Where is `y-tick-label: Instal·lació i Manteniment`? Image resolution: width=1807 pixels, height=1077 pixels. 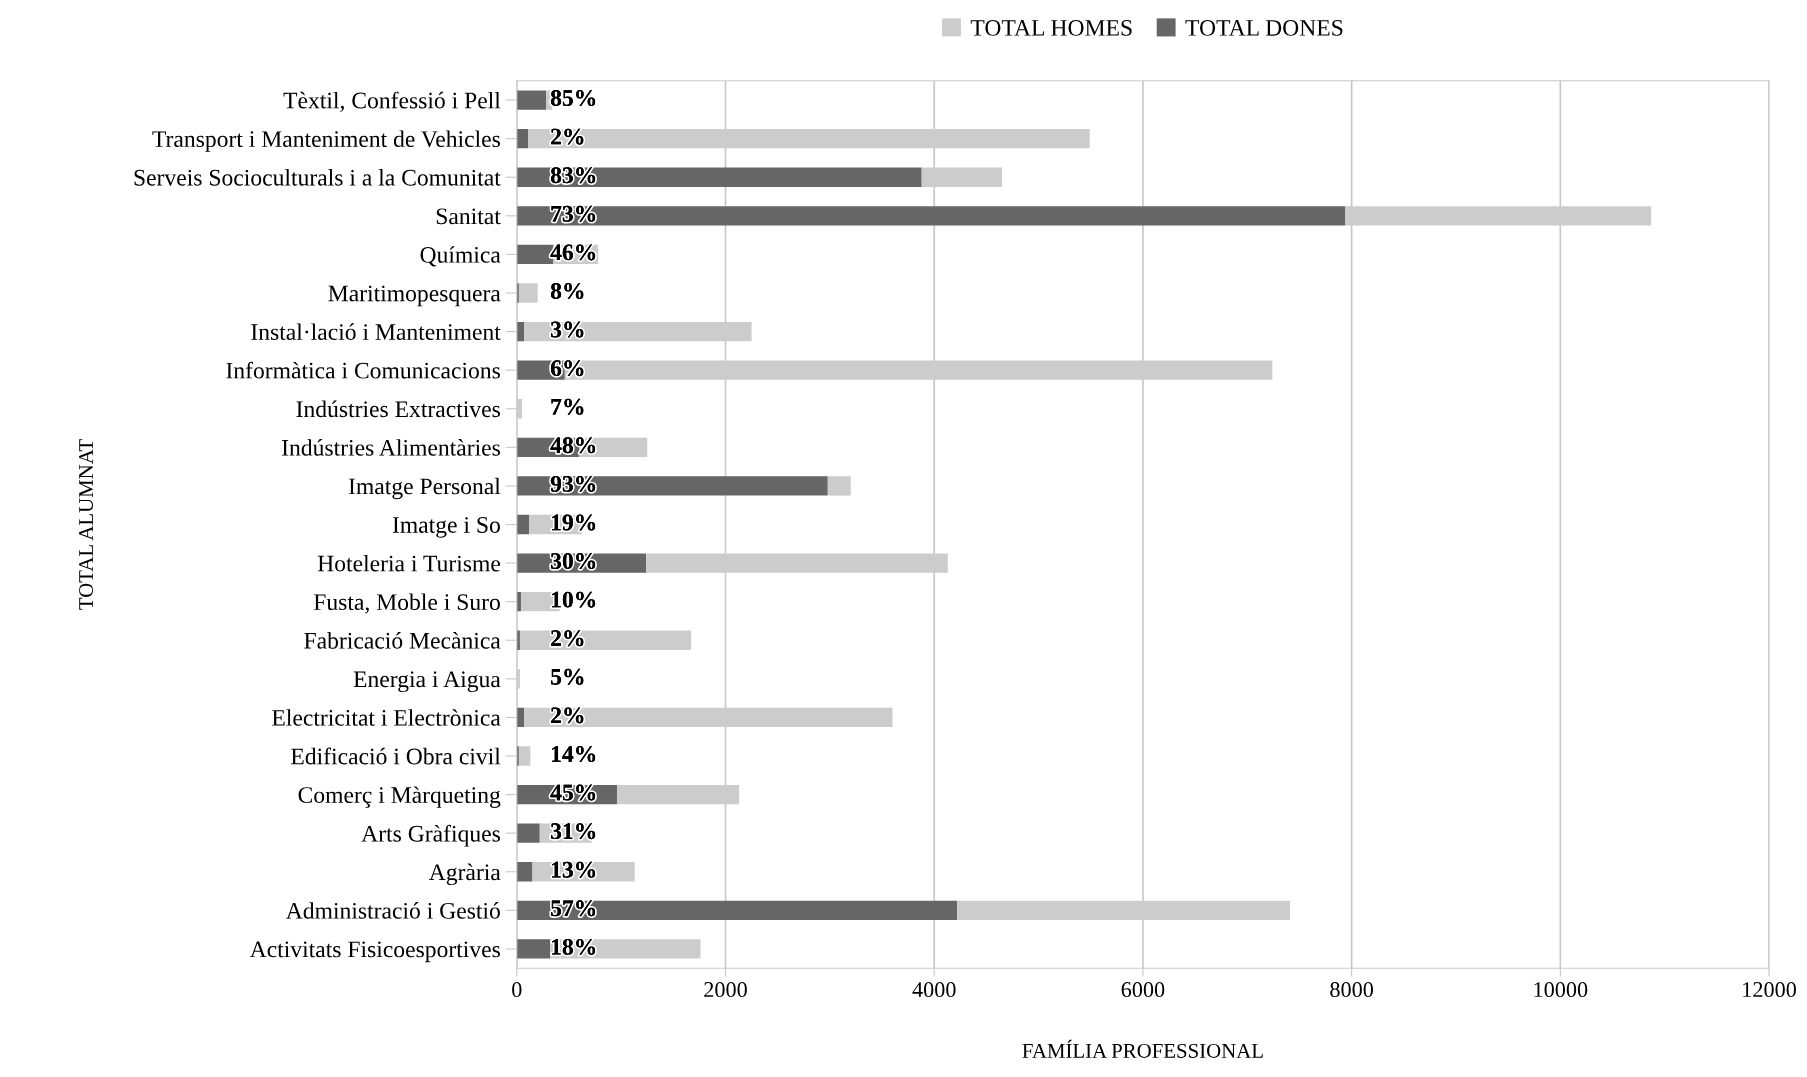 y-tick-label: Instal·lació i Manteniment is located at coordinates (376, 331).